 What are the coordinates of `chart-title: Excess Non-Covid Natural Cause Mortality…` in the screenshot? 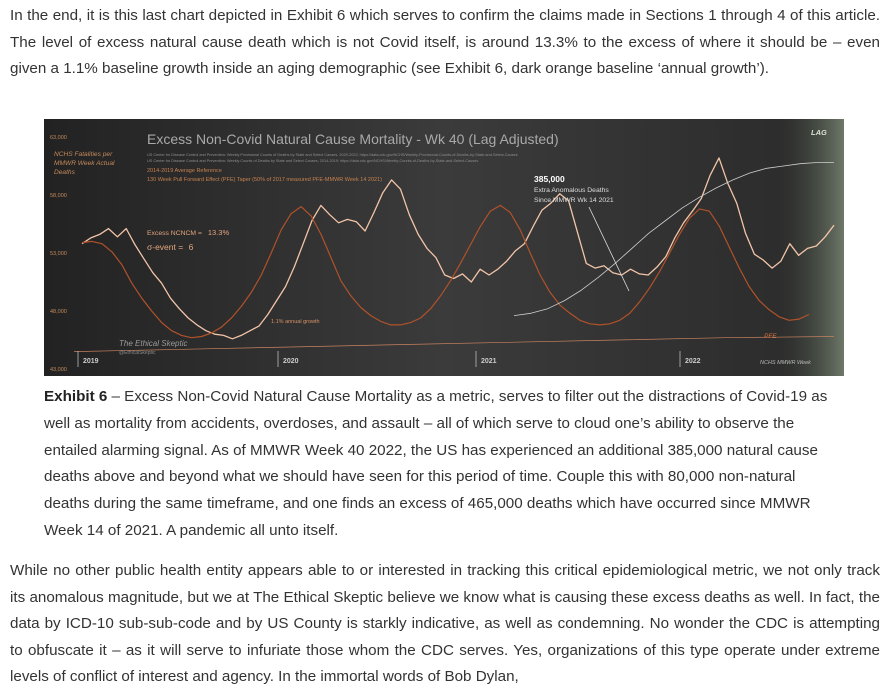 It's located at (353, 139).